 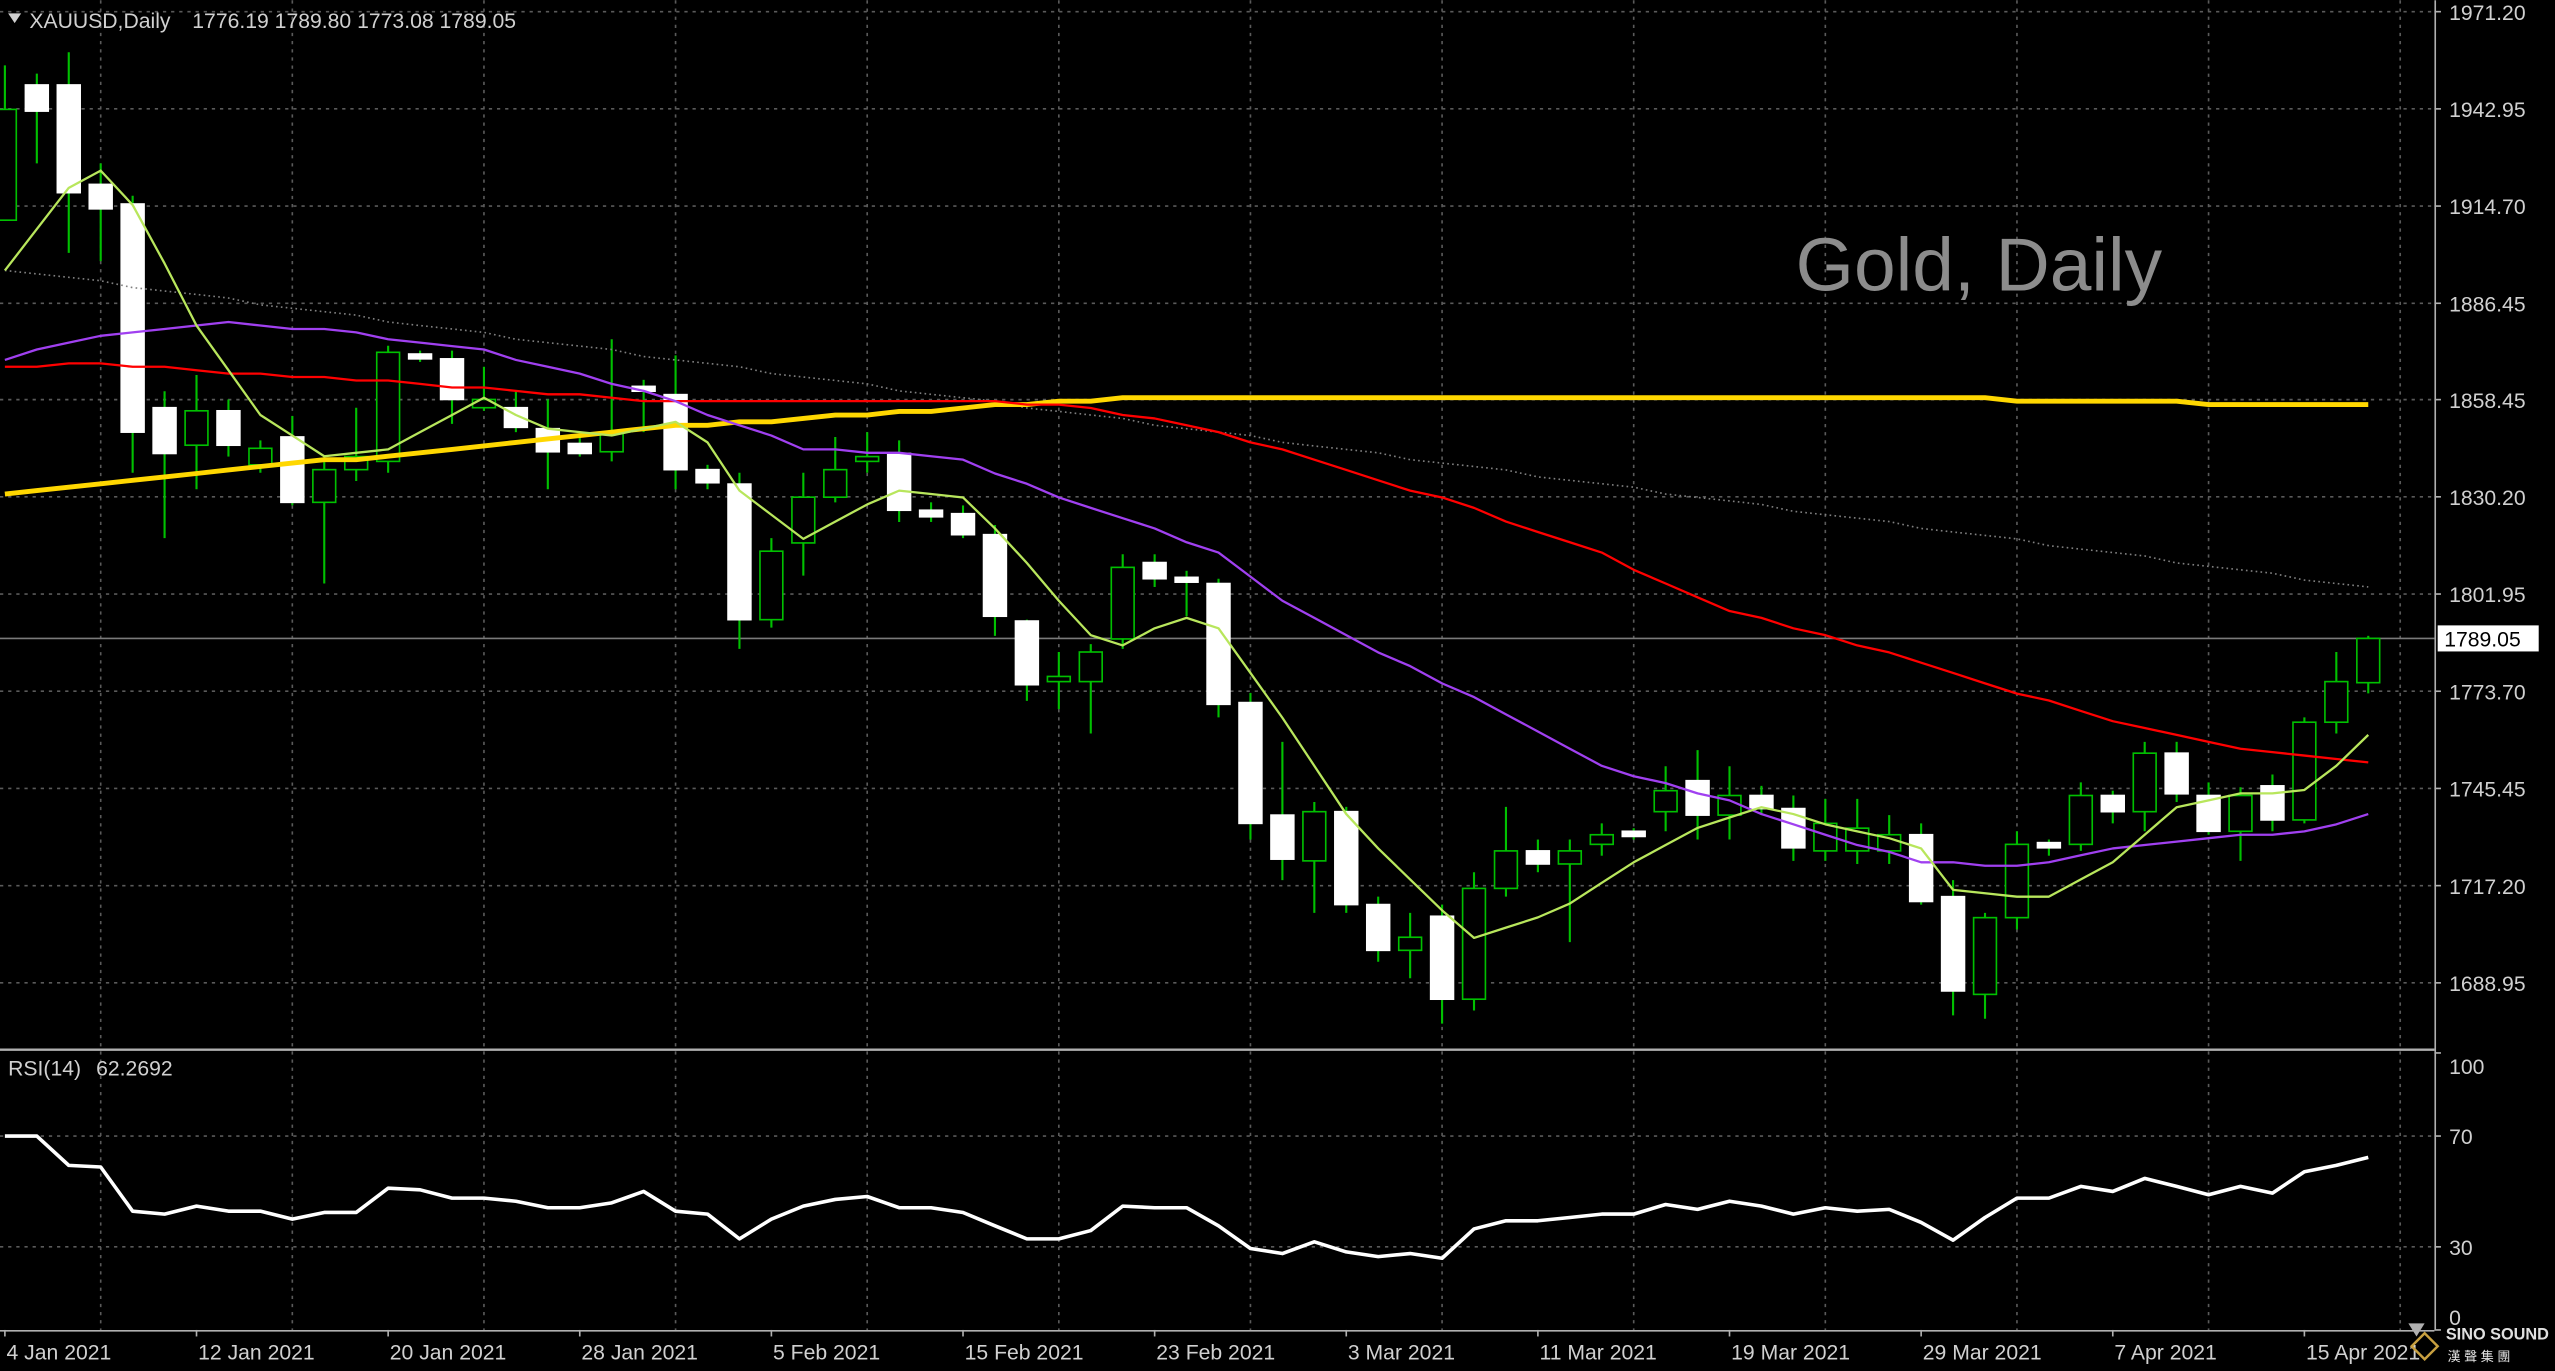 I want to click on x-tick-label: 23 Feb 2021, so click(x=1215, y=1352).